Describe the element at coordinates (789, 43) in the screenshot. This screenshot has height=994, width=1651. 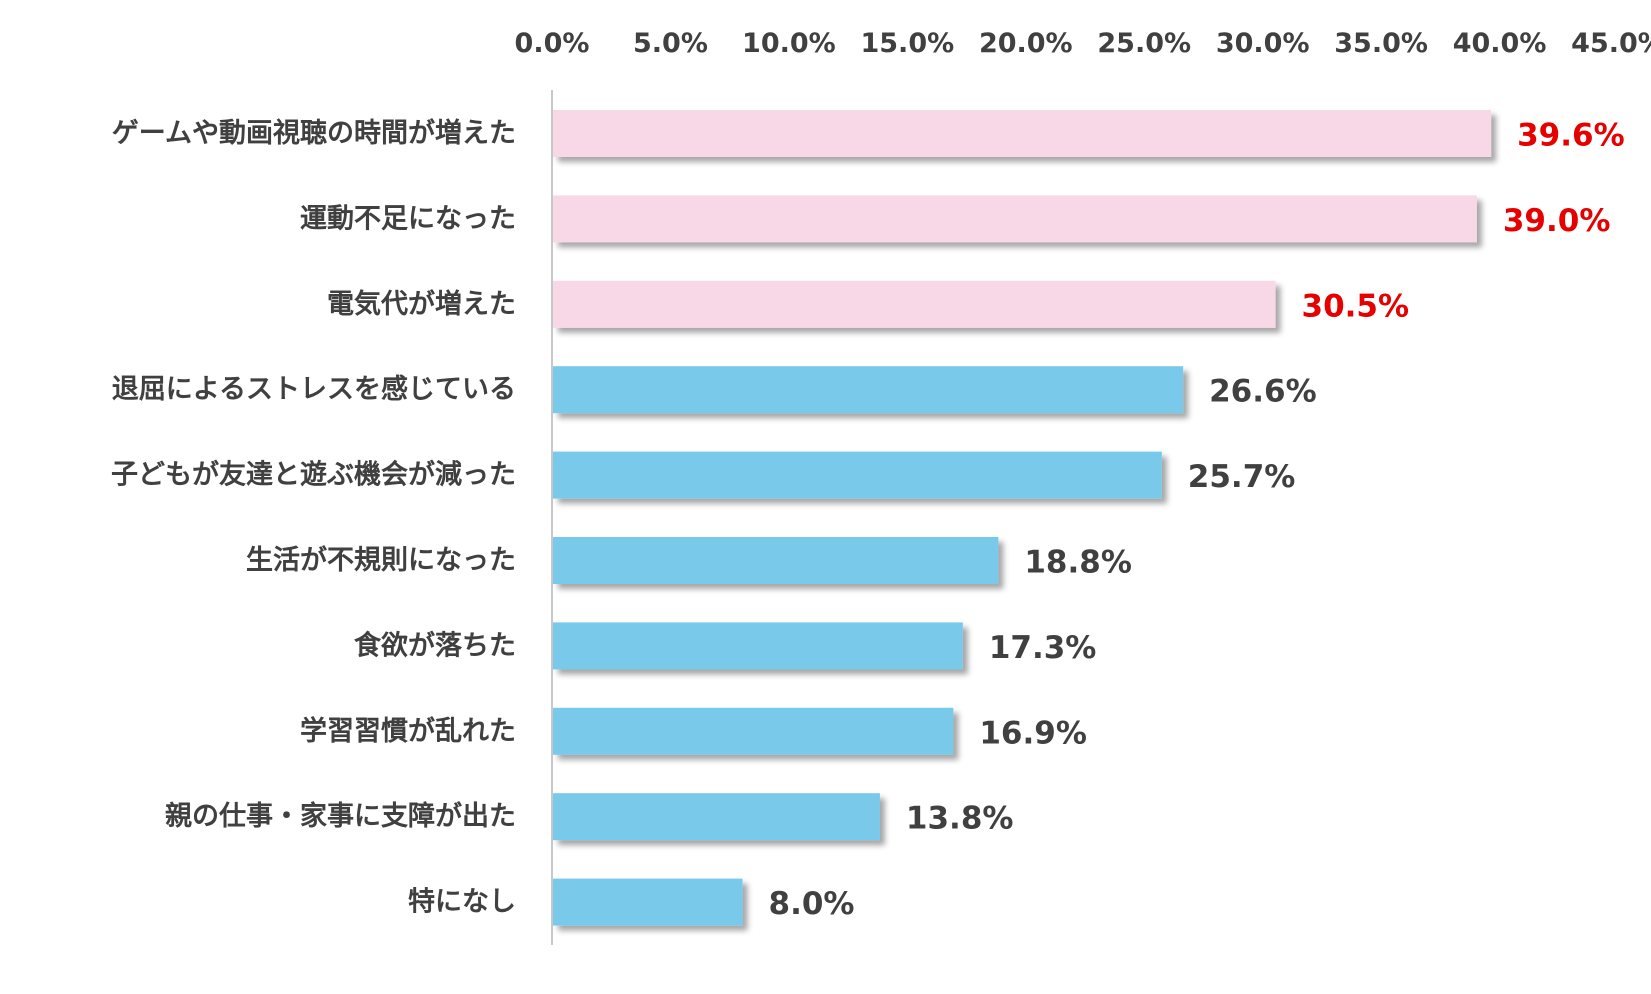
I see `x-tick-label: 10.0%` at that location.